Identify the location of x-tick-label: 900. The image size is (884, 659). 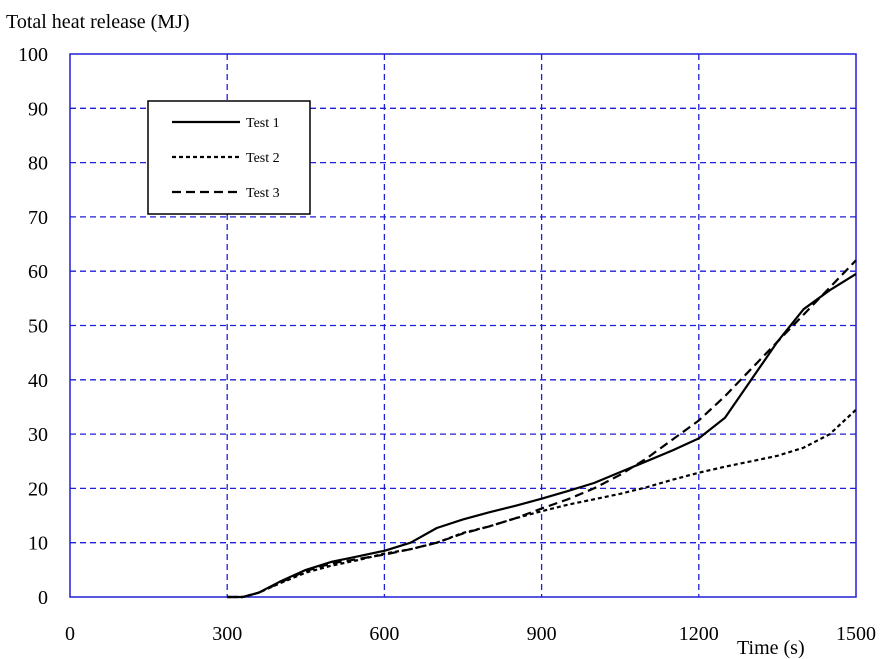
(542, 634).